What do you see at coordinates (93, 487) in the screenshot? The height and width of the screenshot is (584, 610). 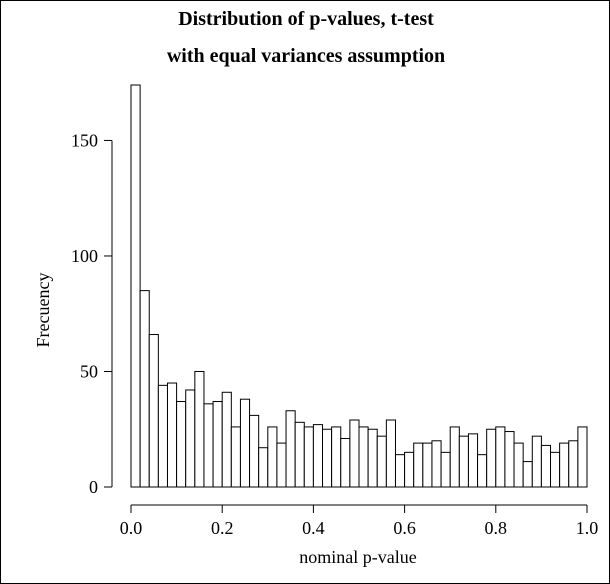 I see `y-tick-label: 0` at bounding box center [93, 487].